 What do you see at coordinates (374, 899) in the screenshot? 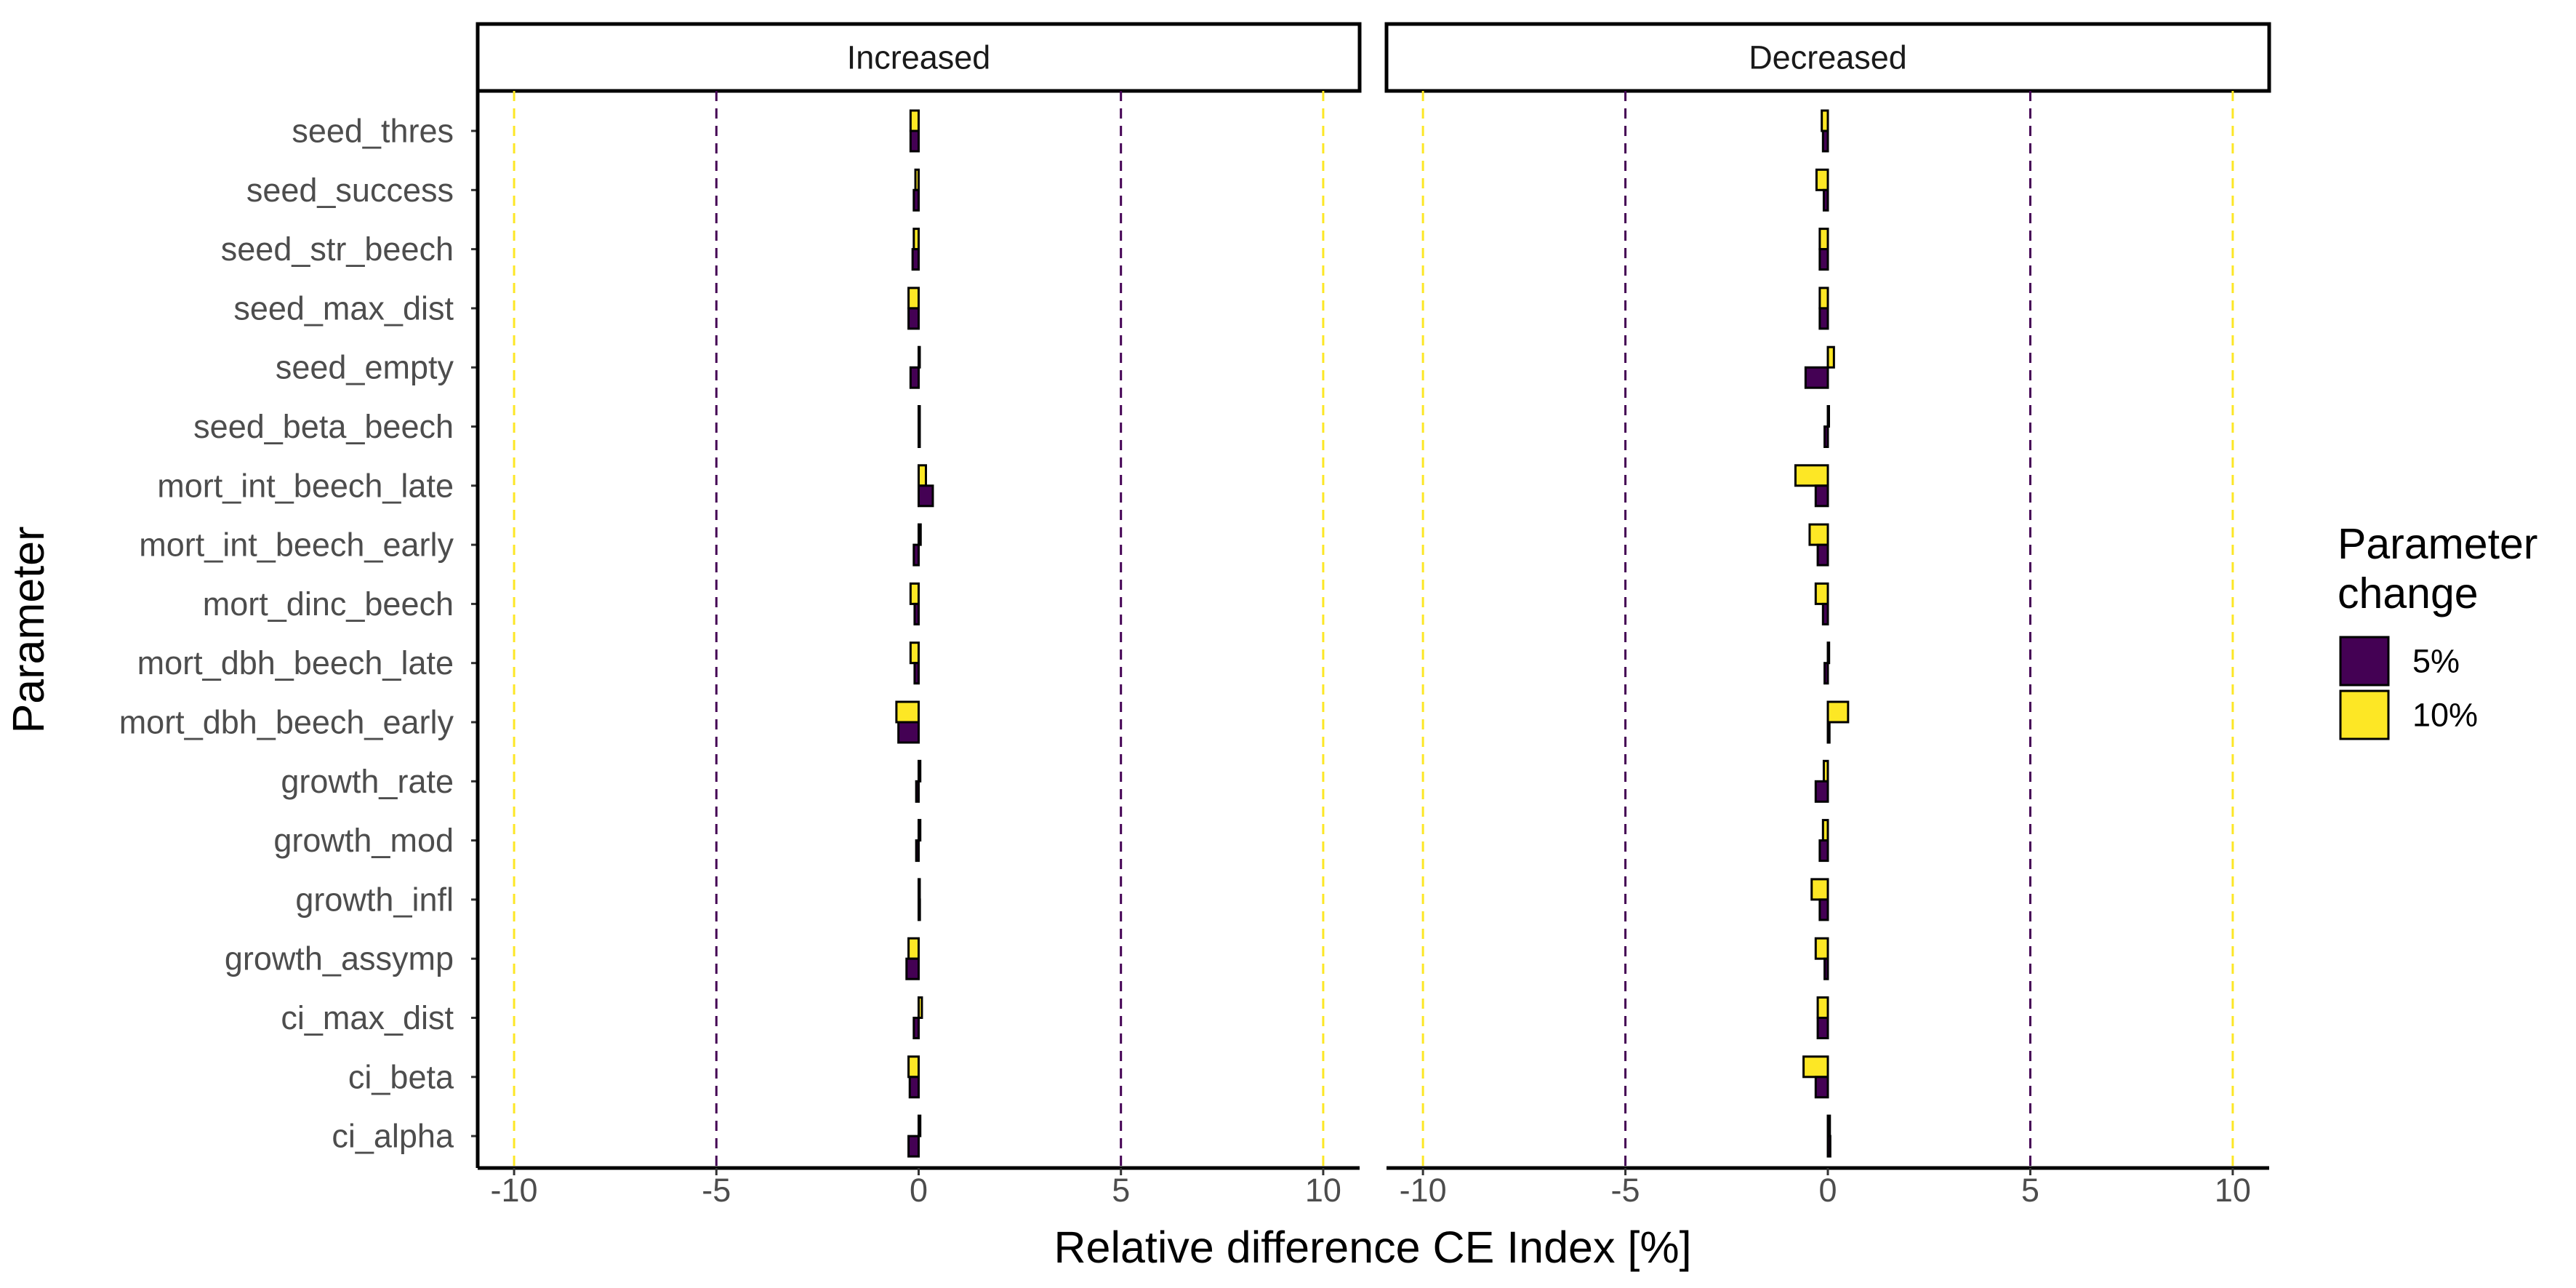
I see `y-tick-label: growth_infl` at bounding box center [374, 899].